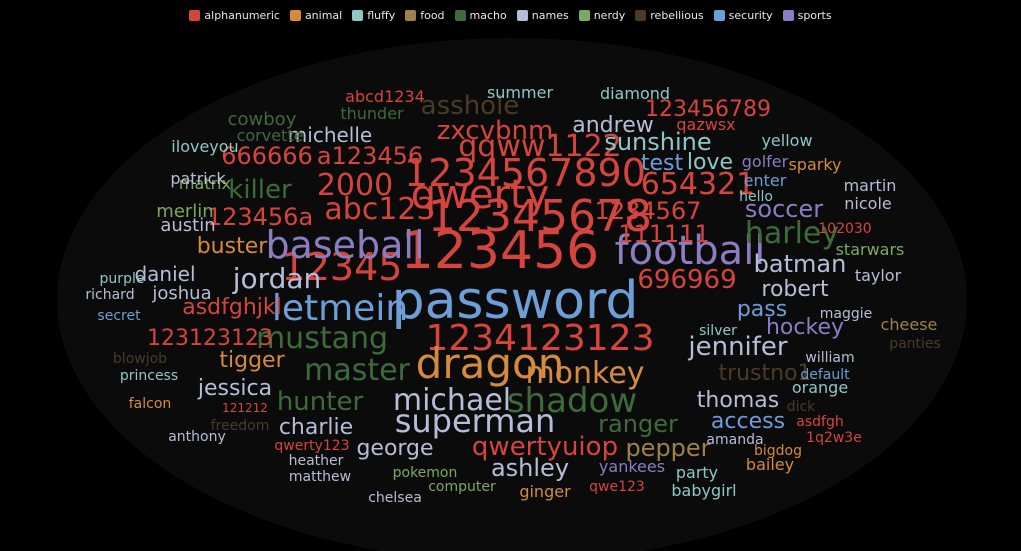 This screenshot has width=1021, height=551. Describe the element at coordinates (210, 338) in the screenshot. I see `word-123123123: 123123123` at that location.